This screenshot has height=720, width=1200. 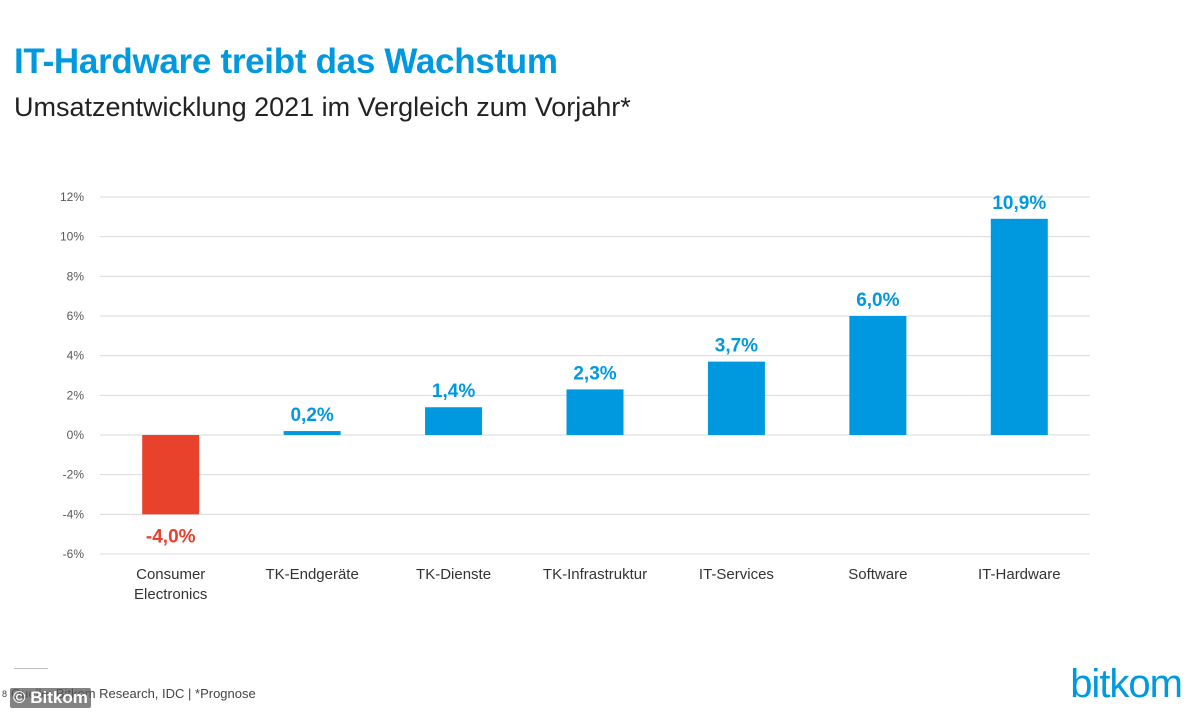 I want to click on y-tick-label: 2%, so click(x=76, y=395).